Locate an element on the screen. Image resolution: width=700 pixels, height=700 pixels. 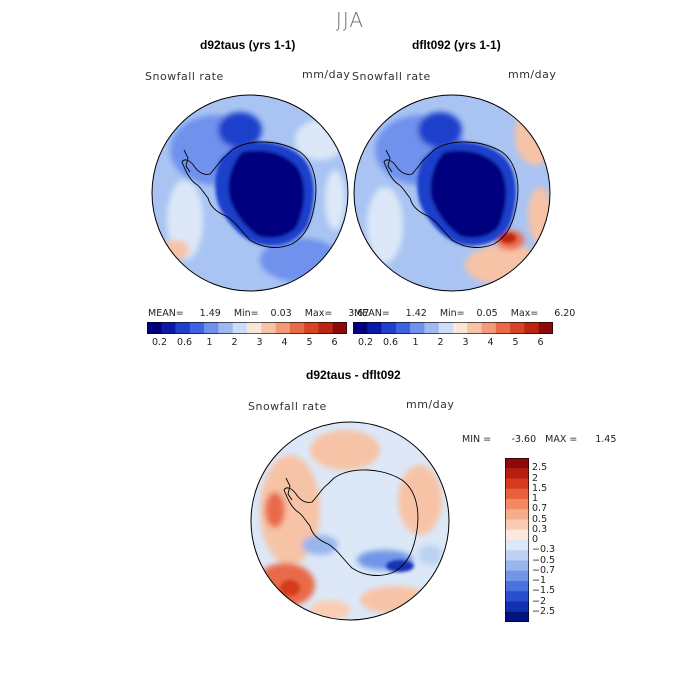
panel-2-colorbar-tick-label: 4 is located at coordinates (490, 342).